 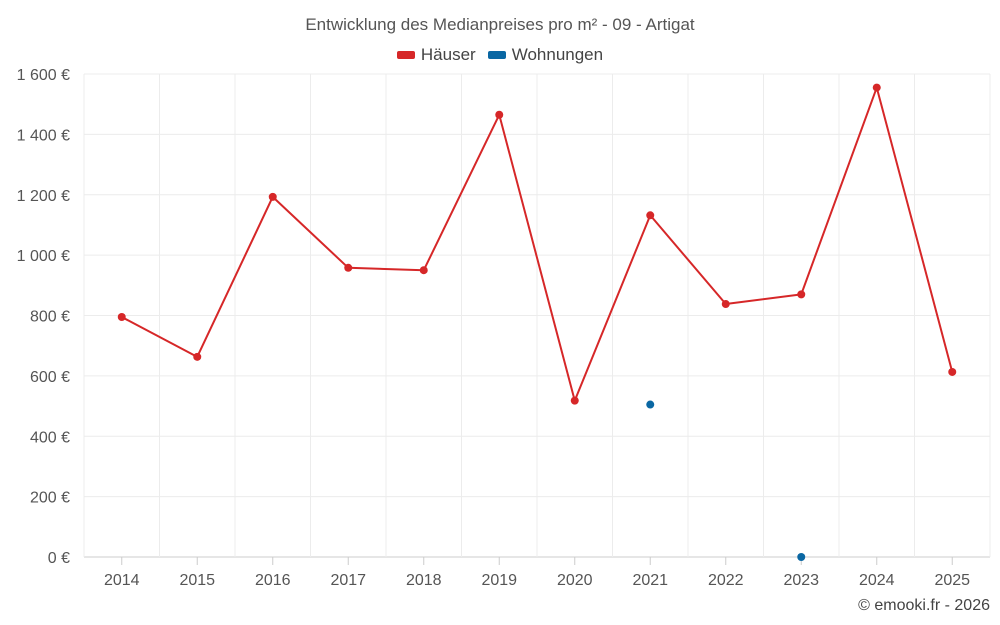 I want to click on x-tick-label: 2021, so click(x=650, y=580).